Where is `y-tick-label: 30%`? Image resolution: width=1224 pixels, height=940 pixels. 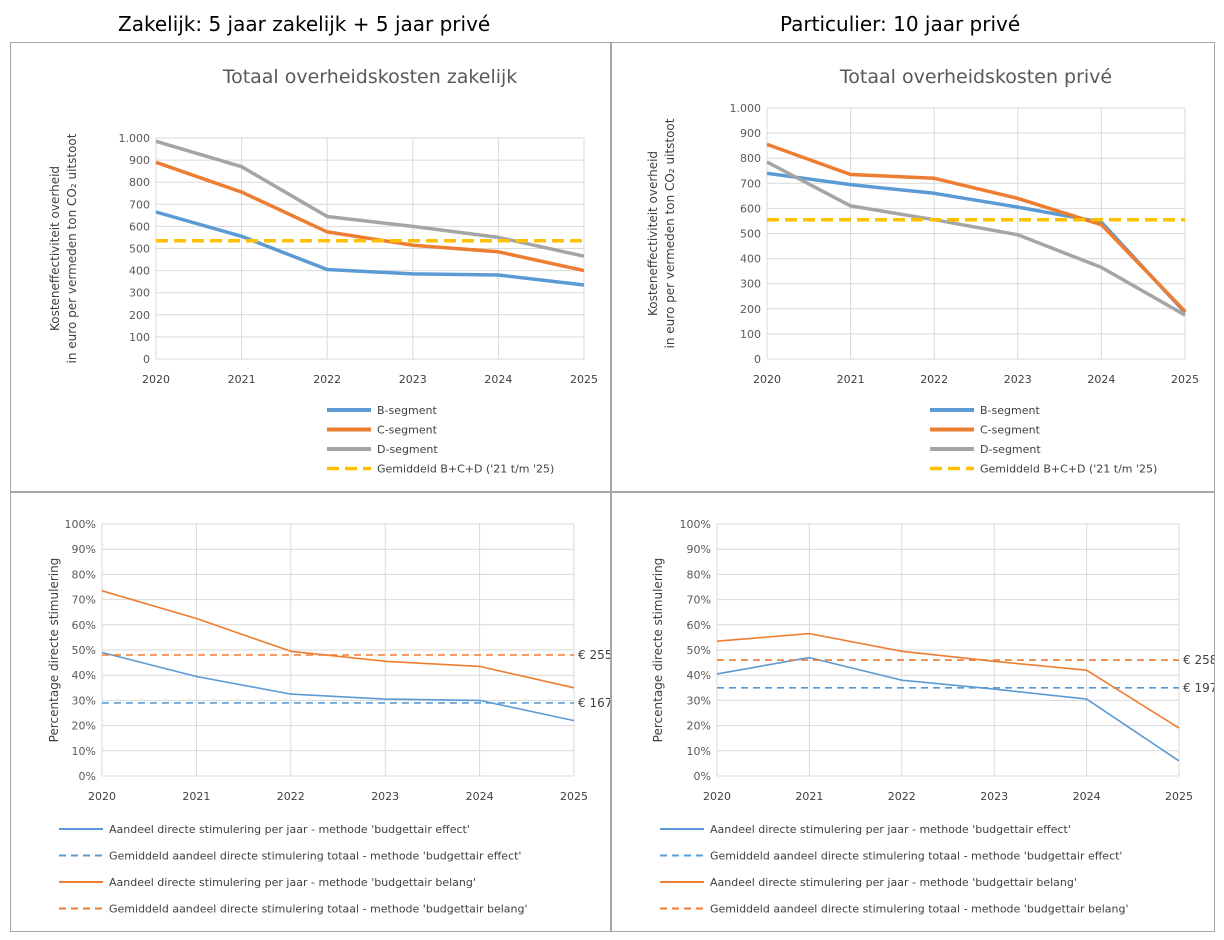 y-tick-label: 30% is located at coordinates (699, 700).